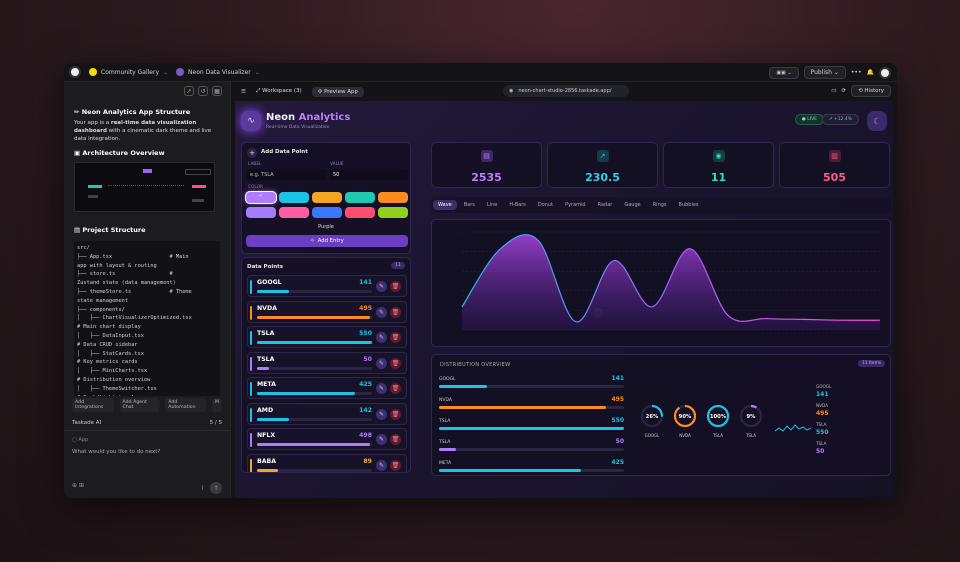  Describe the element at coordinates (216, 405) in the screenshot. I see `chip-more: M` at that location.